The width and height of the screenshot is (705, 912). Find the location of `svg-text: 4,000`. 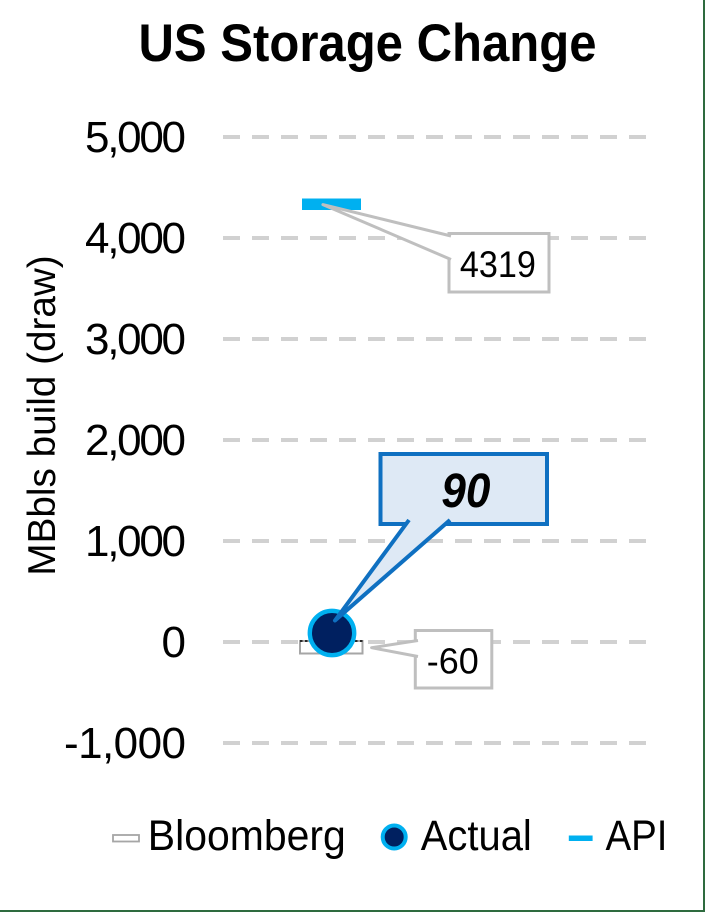

svg-text: 4,000 is located at coordinates (135, 238).